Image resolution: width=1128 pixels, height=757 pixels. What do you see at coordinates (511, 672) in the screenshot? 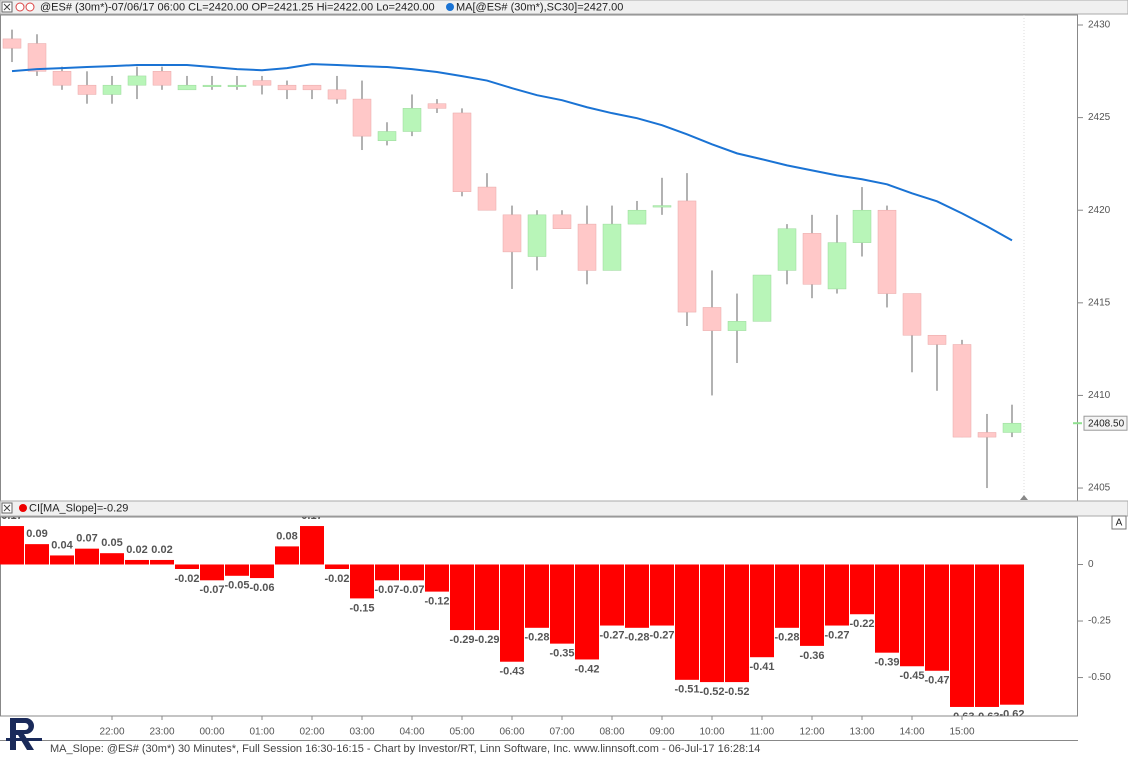
I see `value-label: -0.43` at bounding box center [511, 672].